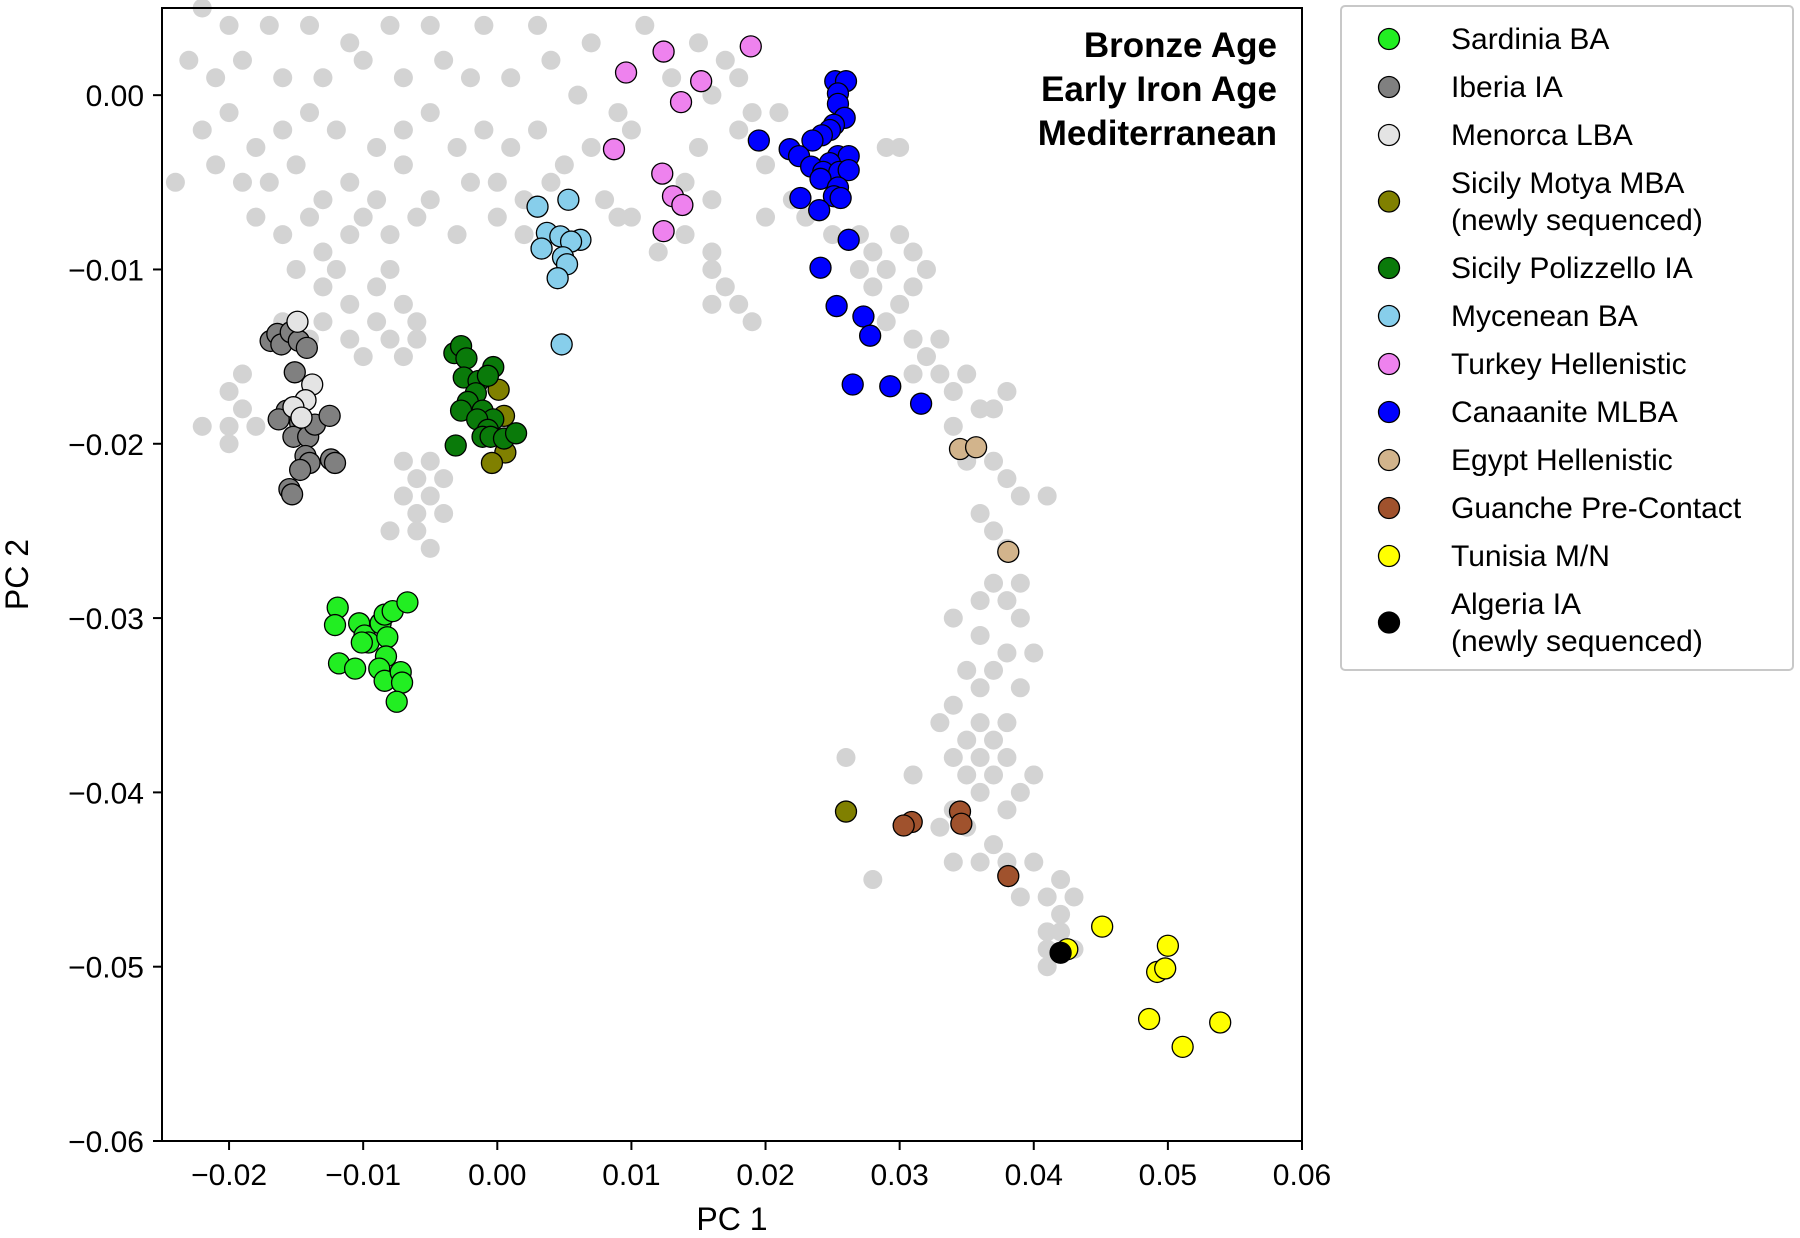 This screenshot has width=1800, height=1238. What do you see at coordinates (1569, 364) in the screenshot?
I see `legend-label: Turkey Hellenistic` at bounding box center [1569, 364].